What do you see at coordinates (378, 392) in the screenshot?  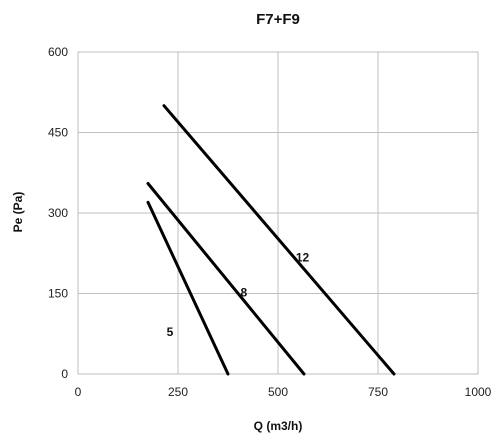 I see `x-tick-label: 750` at bounding box center [378, 392].